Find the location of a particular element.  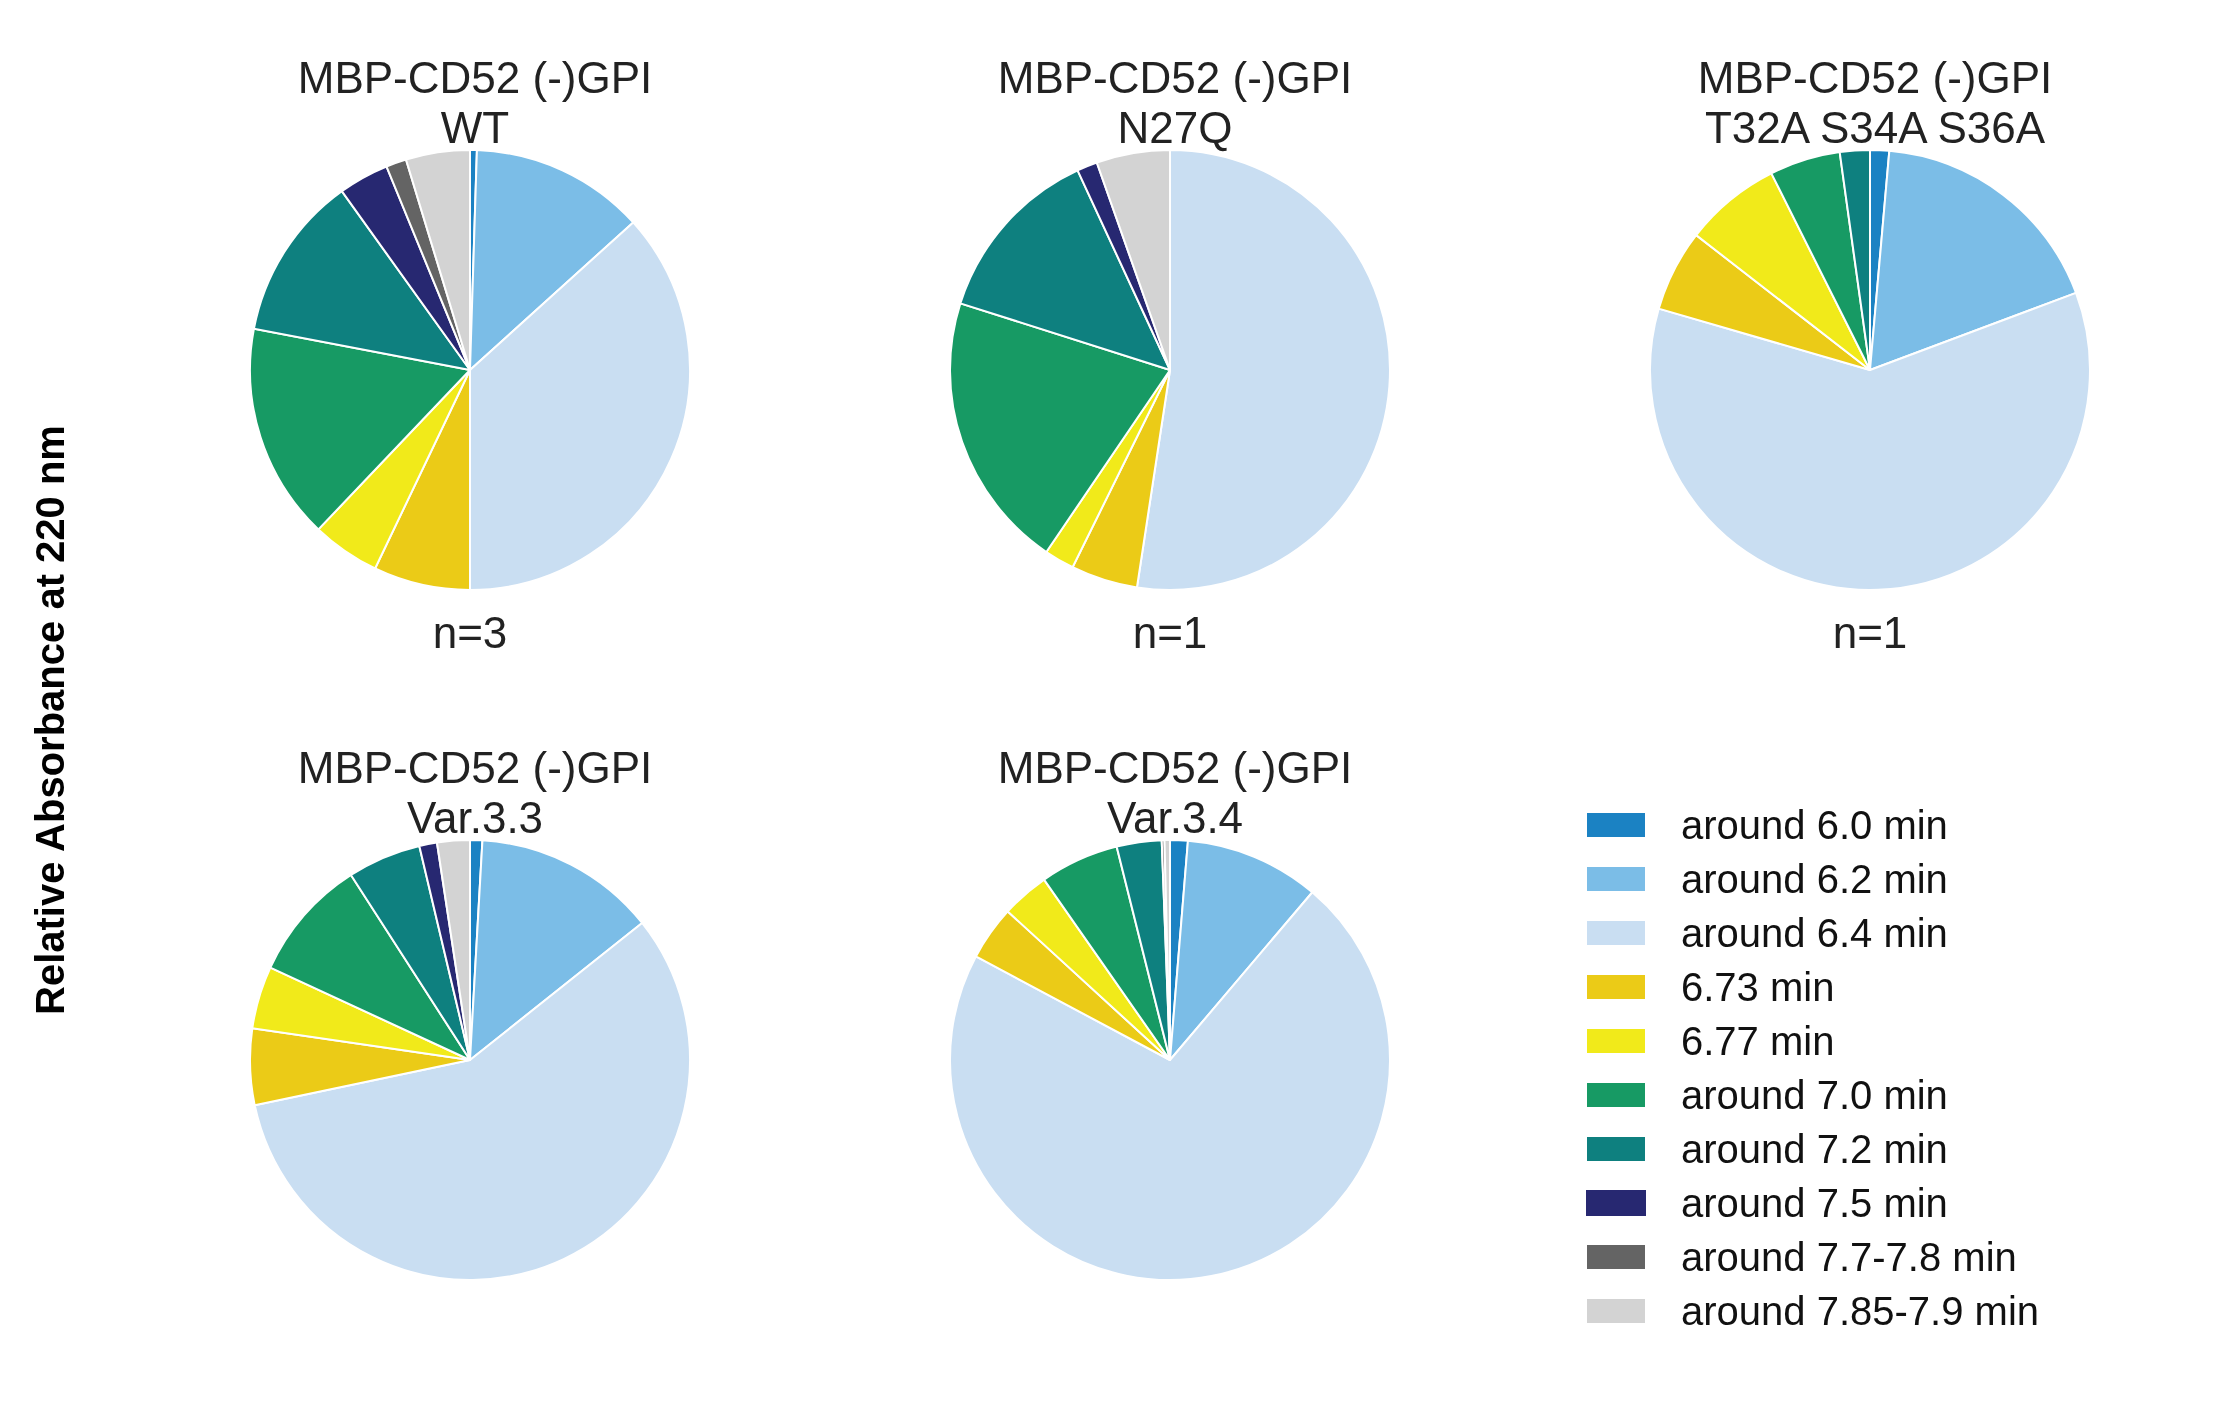

chart-subtitle: Var.3.3 is located at coordinates (475, 817).